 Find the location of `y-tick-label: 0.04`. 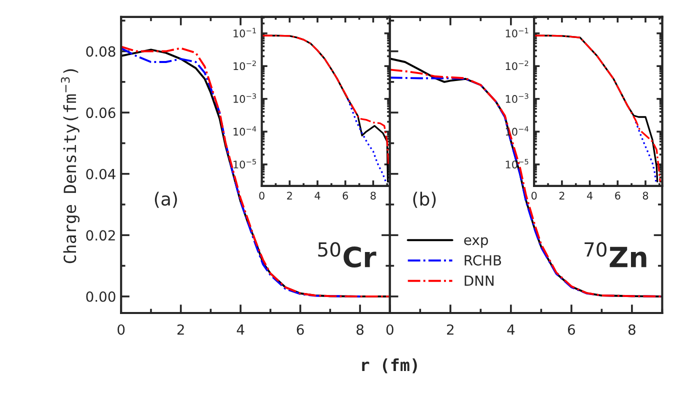

y-tick-label: 0.04 is located at coordinates (101, 174).